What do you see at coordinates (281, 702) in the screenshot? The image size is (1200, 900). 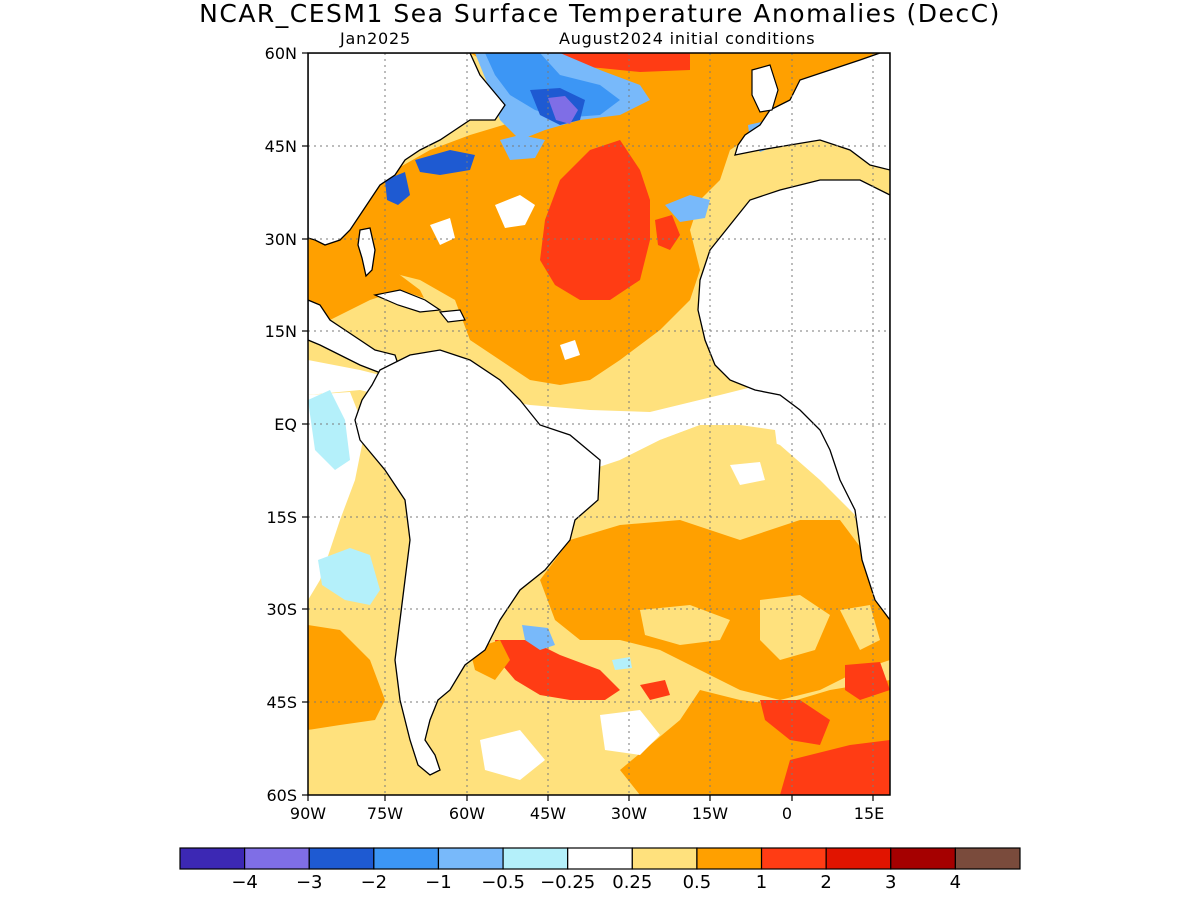 I see `lat-label-45s: 45S` at bounding box center [281, 702].